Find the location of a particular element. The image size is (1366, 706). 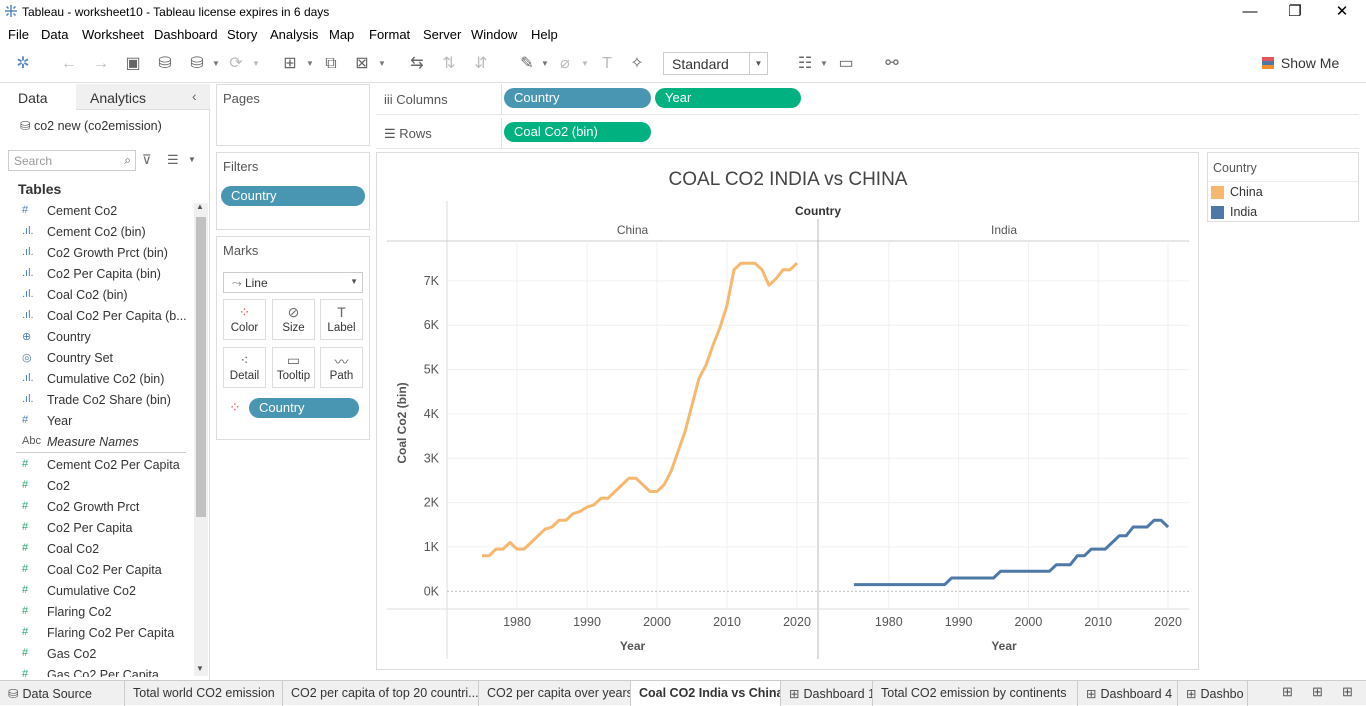

x-axis-label: Year is located at coordinates (633, 646).